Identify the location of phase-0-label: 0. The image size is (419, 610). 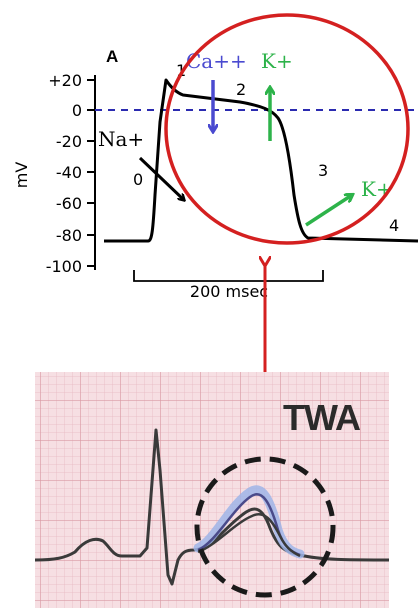
(138, 179).